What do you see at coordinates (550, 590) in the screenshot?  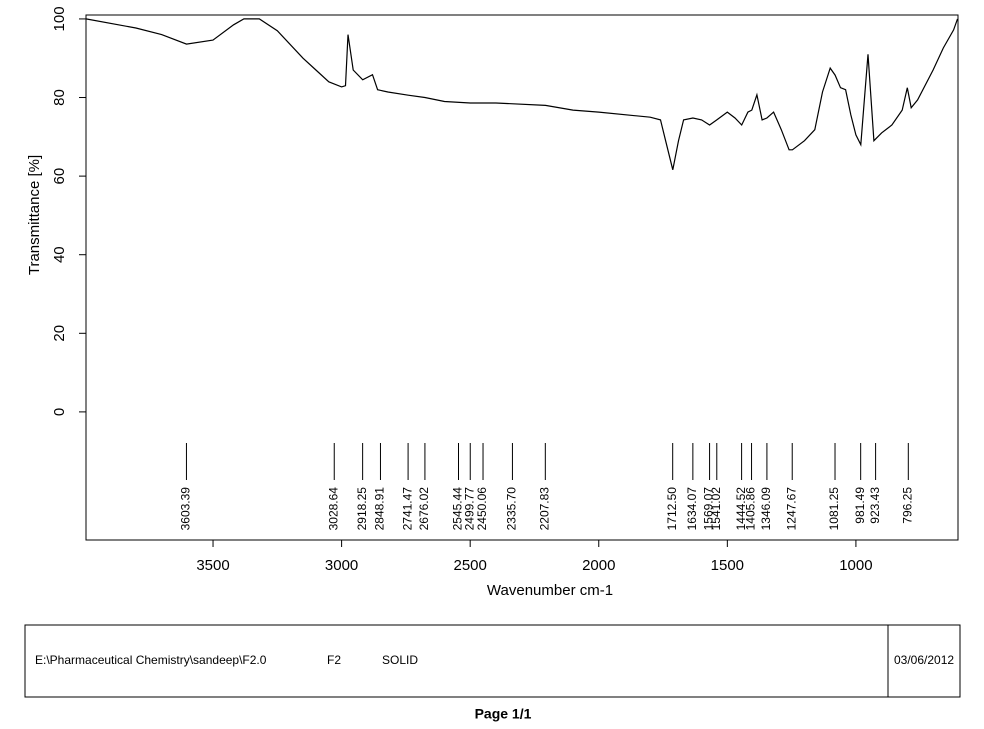 I see `x-axis-label: Wavenumber cm-1` at bounding box center [550, 590].